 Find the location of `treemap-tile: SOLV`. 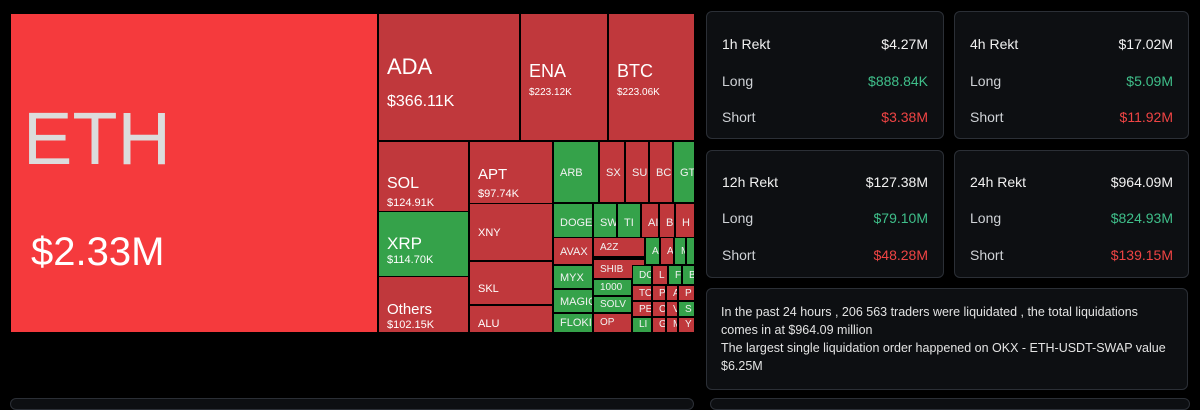

treemap-tile: SOLV is located at coordinates (612, 304).